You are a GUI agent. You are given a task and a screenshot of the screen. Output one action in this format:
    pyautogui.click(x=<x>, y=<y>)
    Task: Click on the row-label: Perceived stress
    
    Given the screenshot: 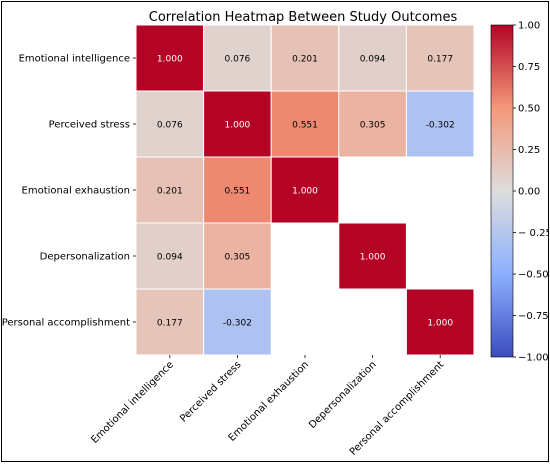 What is the action you would take?
    pyautogui.click(x=89, y=125)
    